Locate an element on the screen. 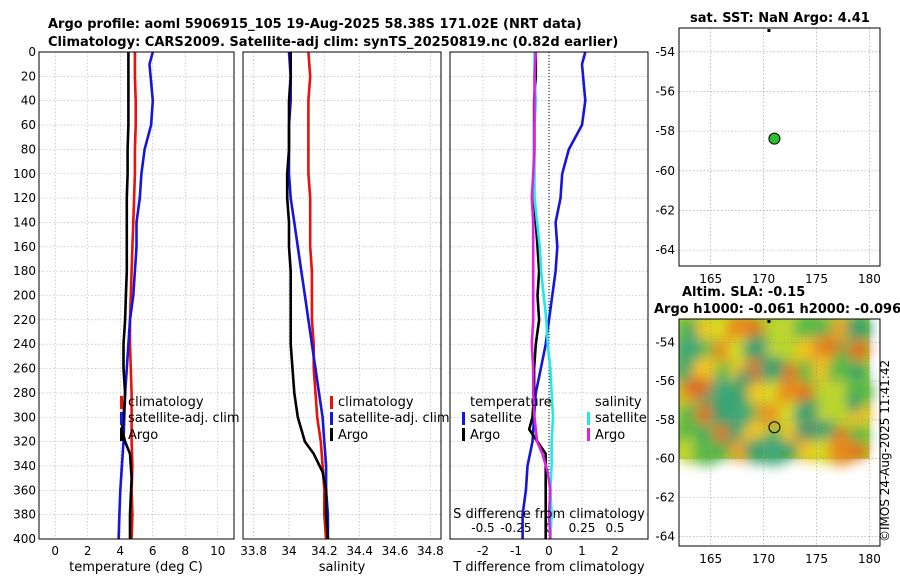 The height and width of the screenshot is (580, 900). legend-label-argo: Argo is located at coordinates (353, 435).